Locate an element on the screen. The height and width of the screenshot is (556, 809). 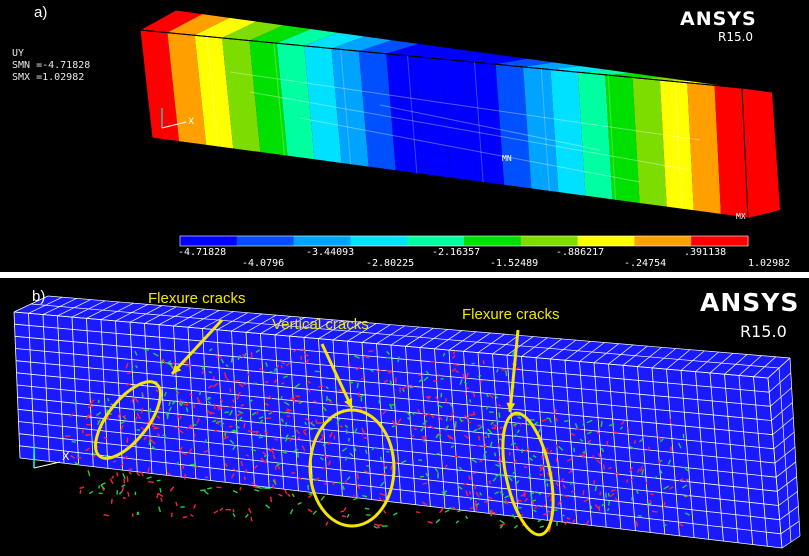
min-marker: MN is located at coordinates (507, 158).